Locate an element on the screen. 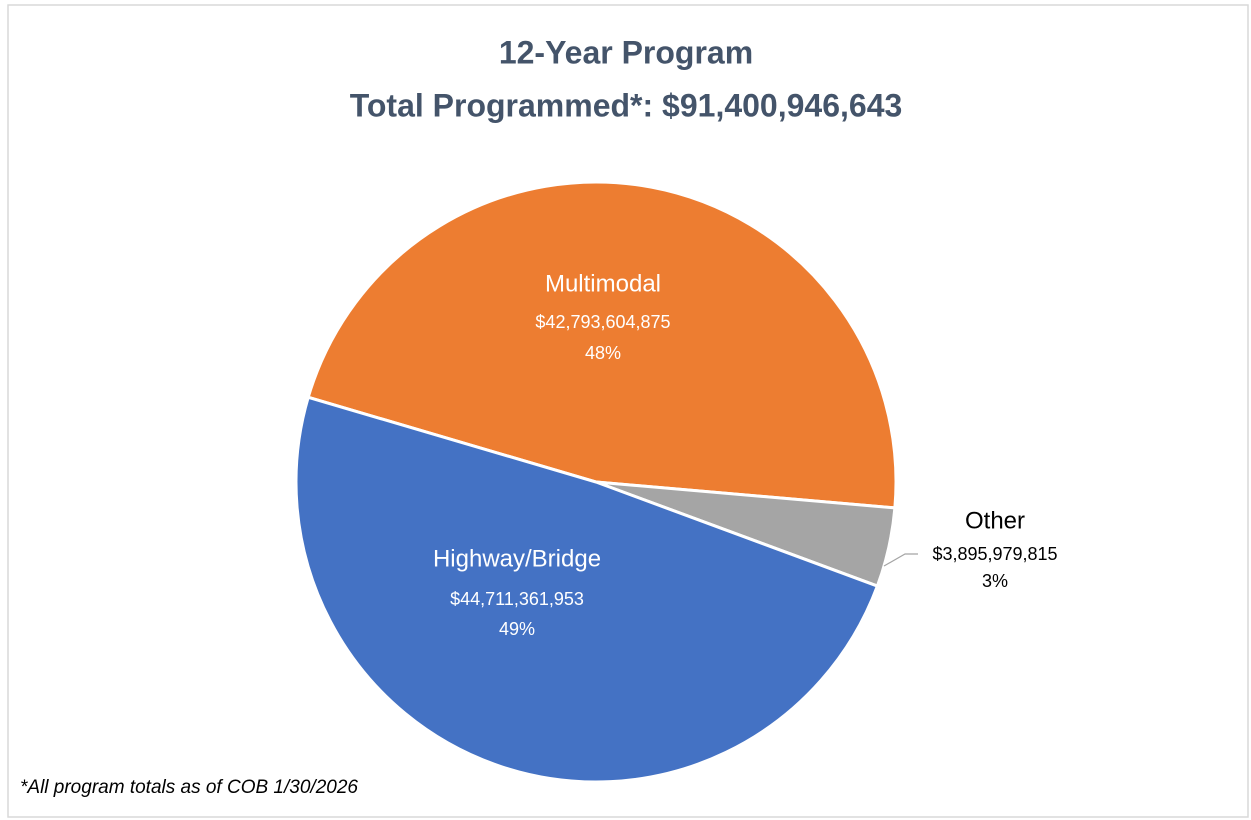  chart-title: 12-Year Program is located at coordinates (626, 52).